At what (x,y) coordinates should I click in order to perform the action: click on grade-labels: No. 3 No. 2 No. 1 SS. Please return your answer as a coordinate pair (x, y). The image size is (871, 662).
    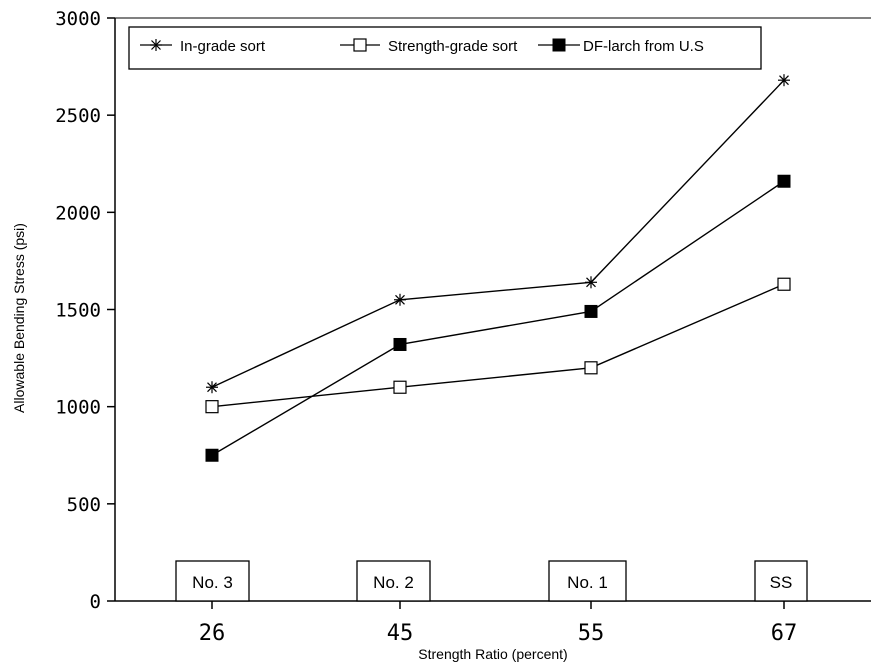
    Looking at the image, I should click on (491, 581).